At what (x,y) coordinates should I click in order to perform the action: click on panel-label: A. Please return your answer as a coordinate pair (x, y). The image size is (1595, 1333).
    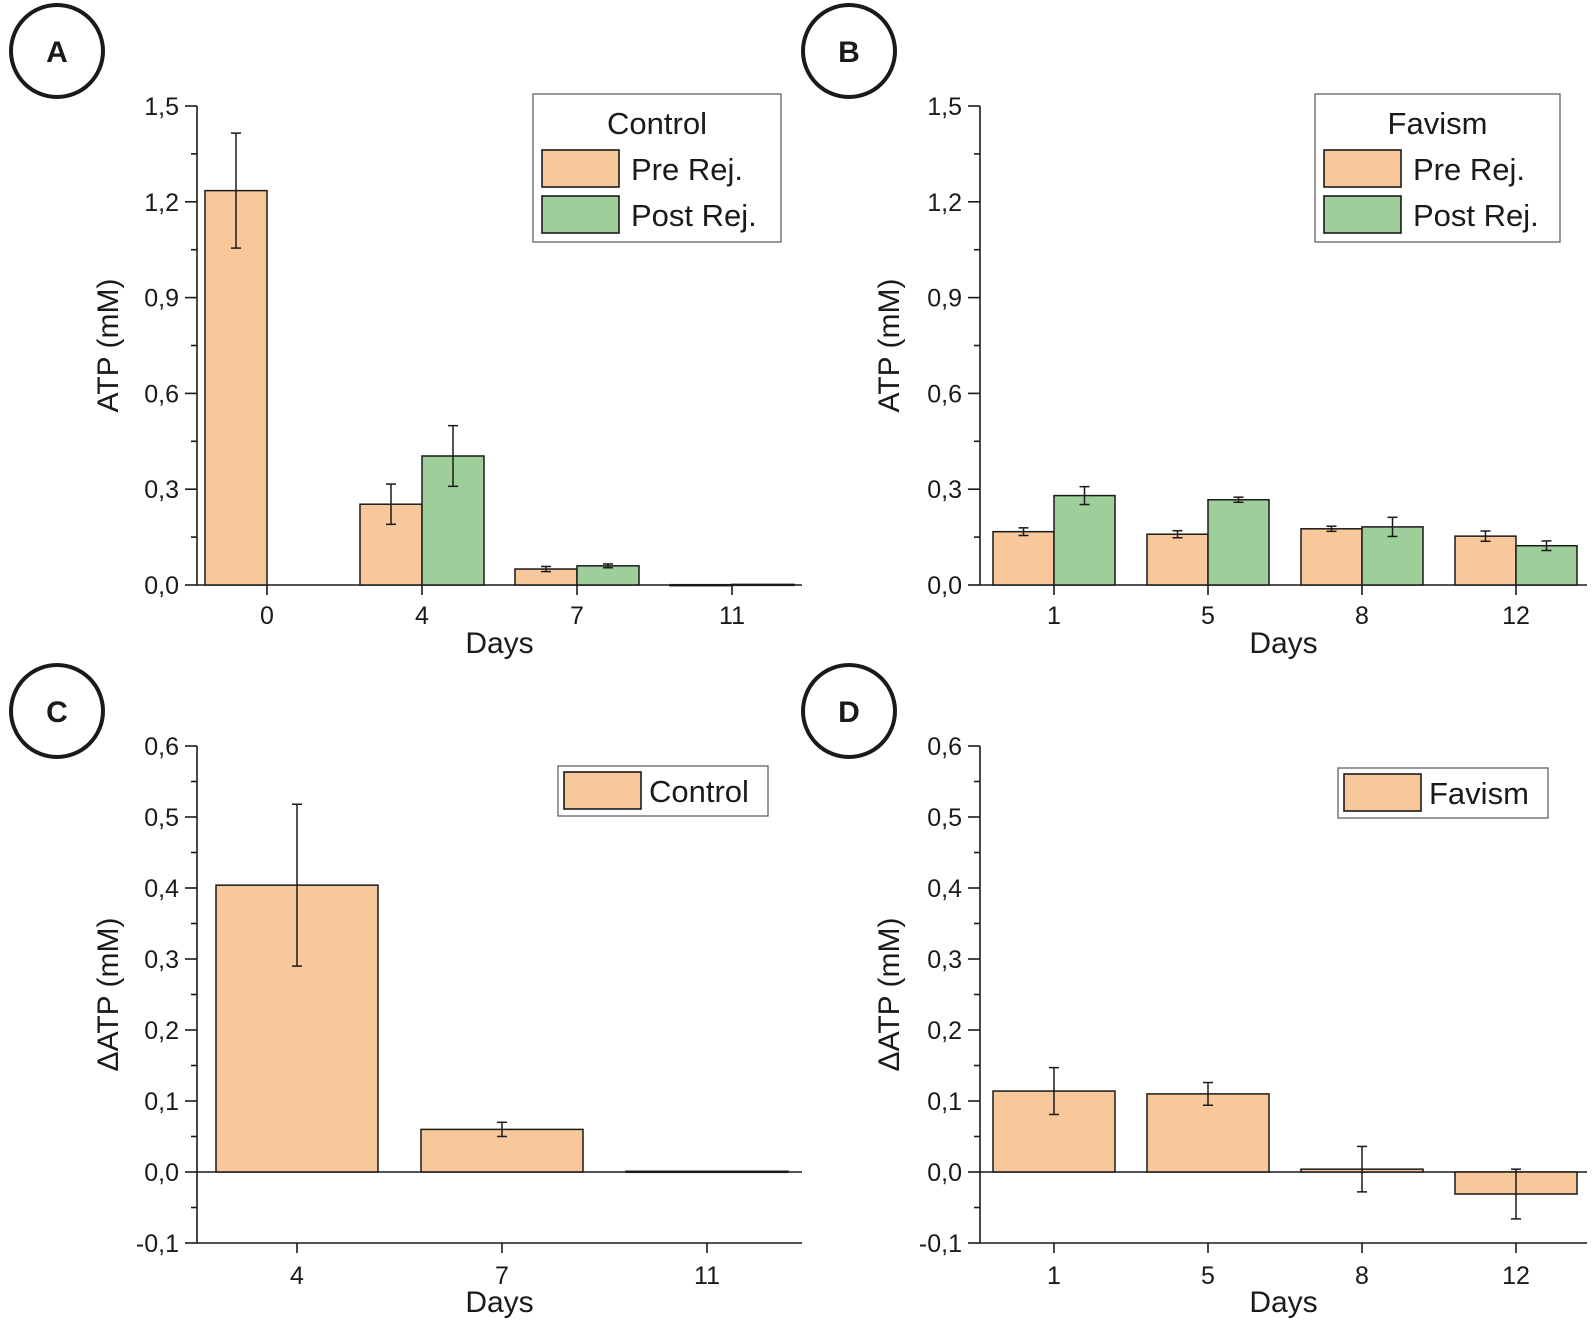
    Looking at the image, I should click on (57, 52).